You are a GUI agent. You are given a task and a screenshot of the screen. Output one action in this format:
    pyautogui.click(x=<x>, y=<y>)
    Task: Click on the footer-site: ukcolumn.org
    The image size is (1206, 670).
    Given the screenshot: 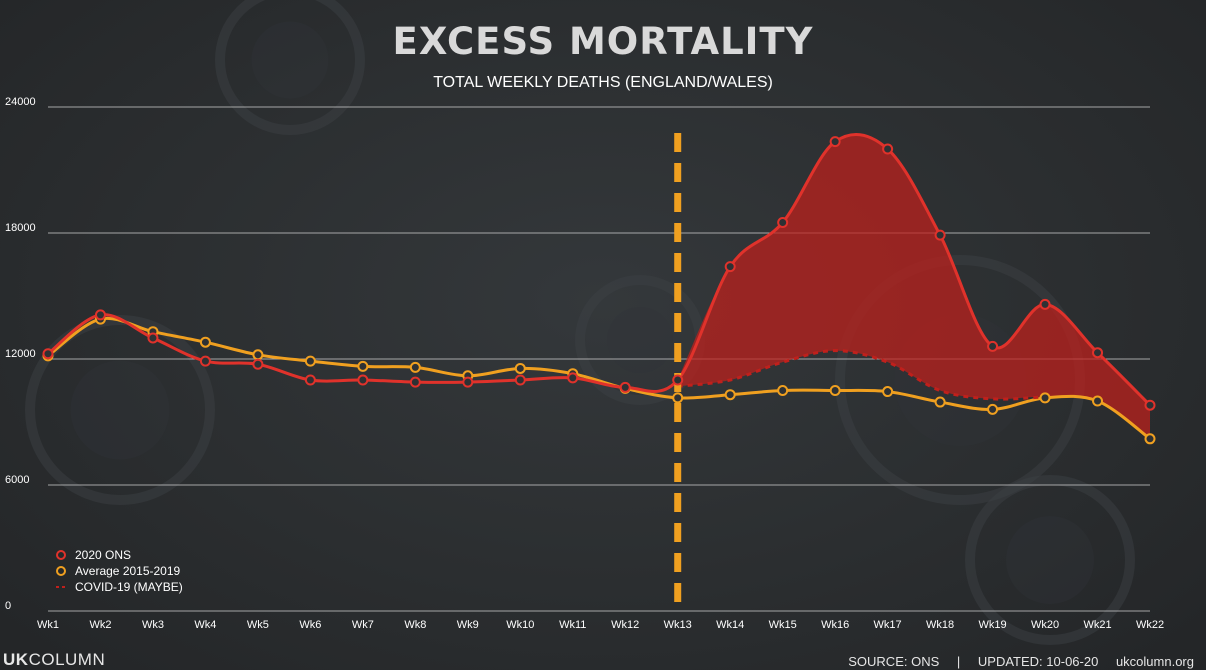 What is the action you would take?
    pyautogui.click(x=1154, y=661)
    